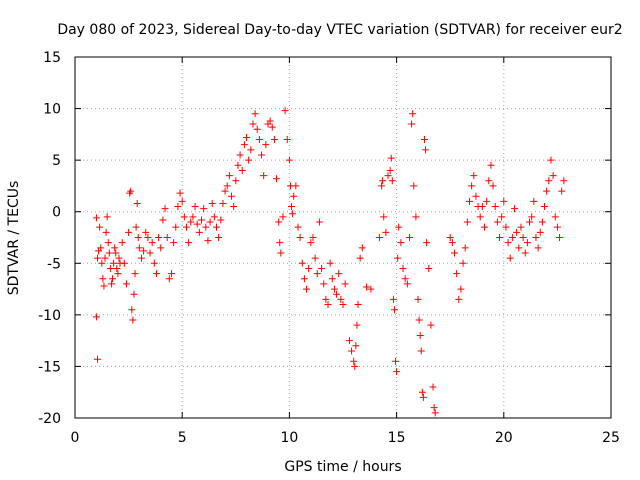 This screenshot has width=640, height=480. What do you see at coordinates (611, 438) in the screenshot?
I see `x-tick-label: 25` at bounding box center [611, 438].